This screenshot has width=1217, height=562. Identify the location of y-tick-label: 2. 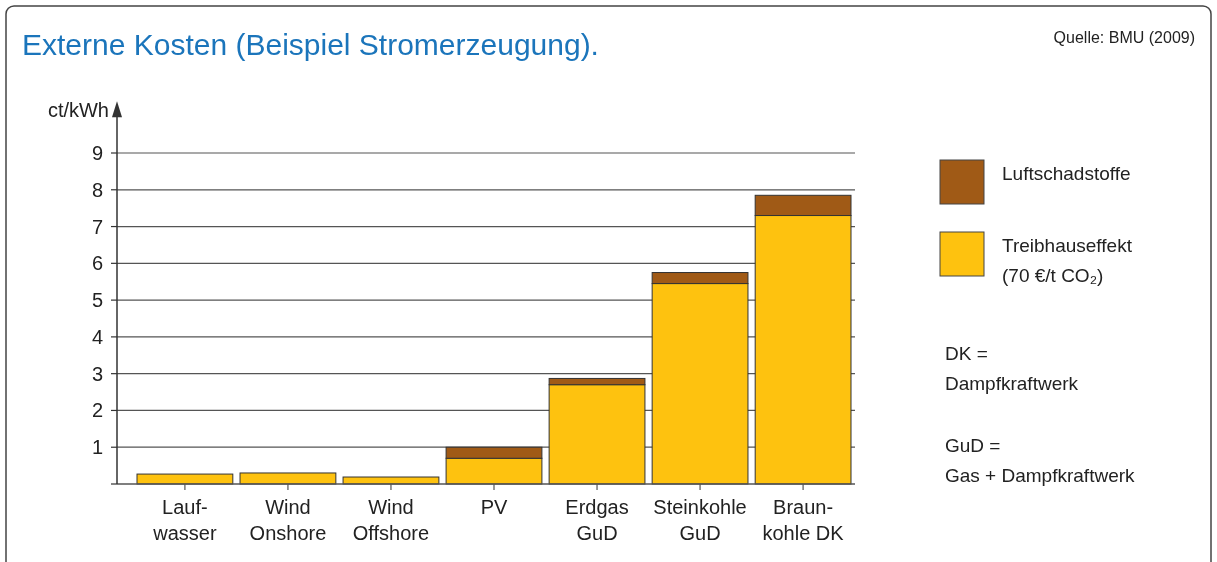
(97, 410).